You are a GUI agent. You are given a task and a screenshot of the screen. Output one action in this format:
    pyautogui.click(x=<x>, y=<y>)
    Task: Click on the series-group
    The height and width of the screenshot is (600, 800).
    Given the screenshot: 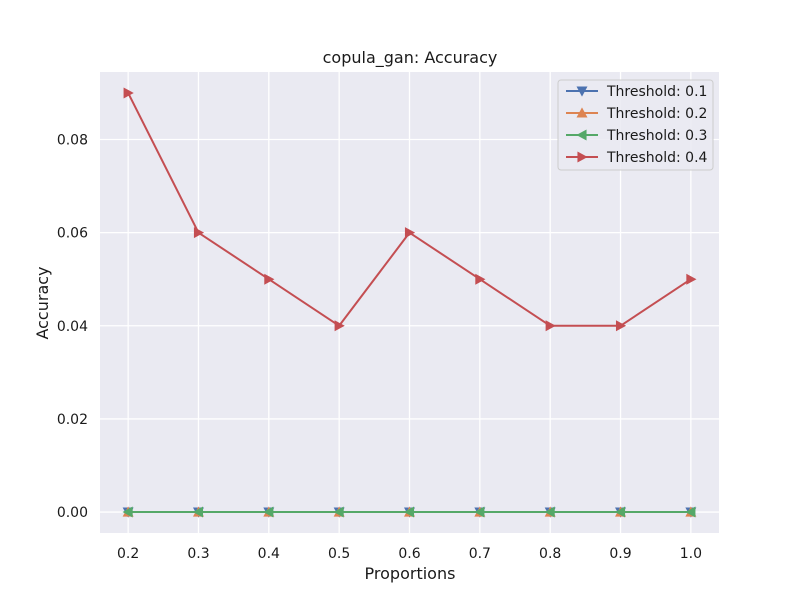 What is the action you would take?
    pyautogui.click(x=409, y=512)
    